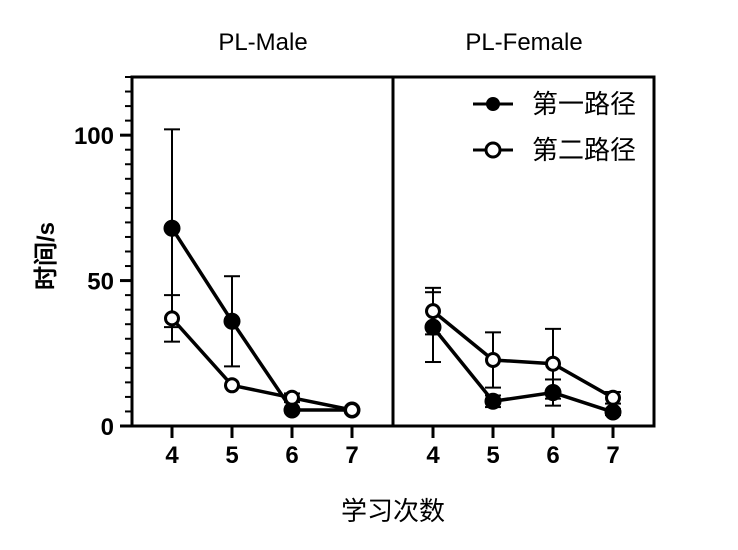 The image size is (738, 550). I want to click on x-axis-label: 学习次数, so click(393, 511).